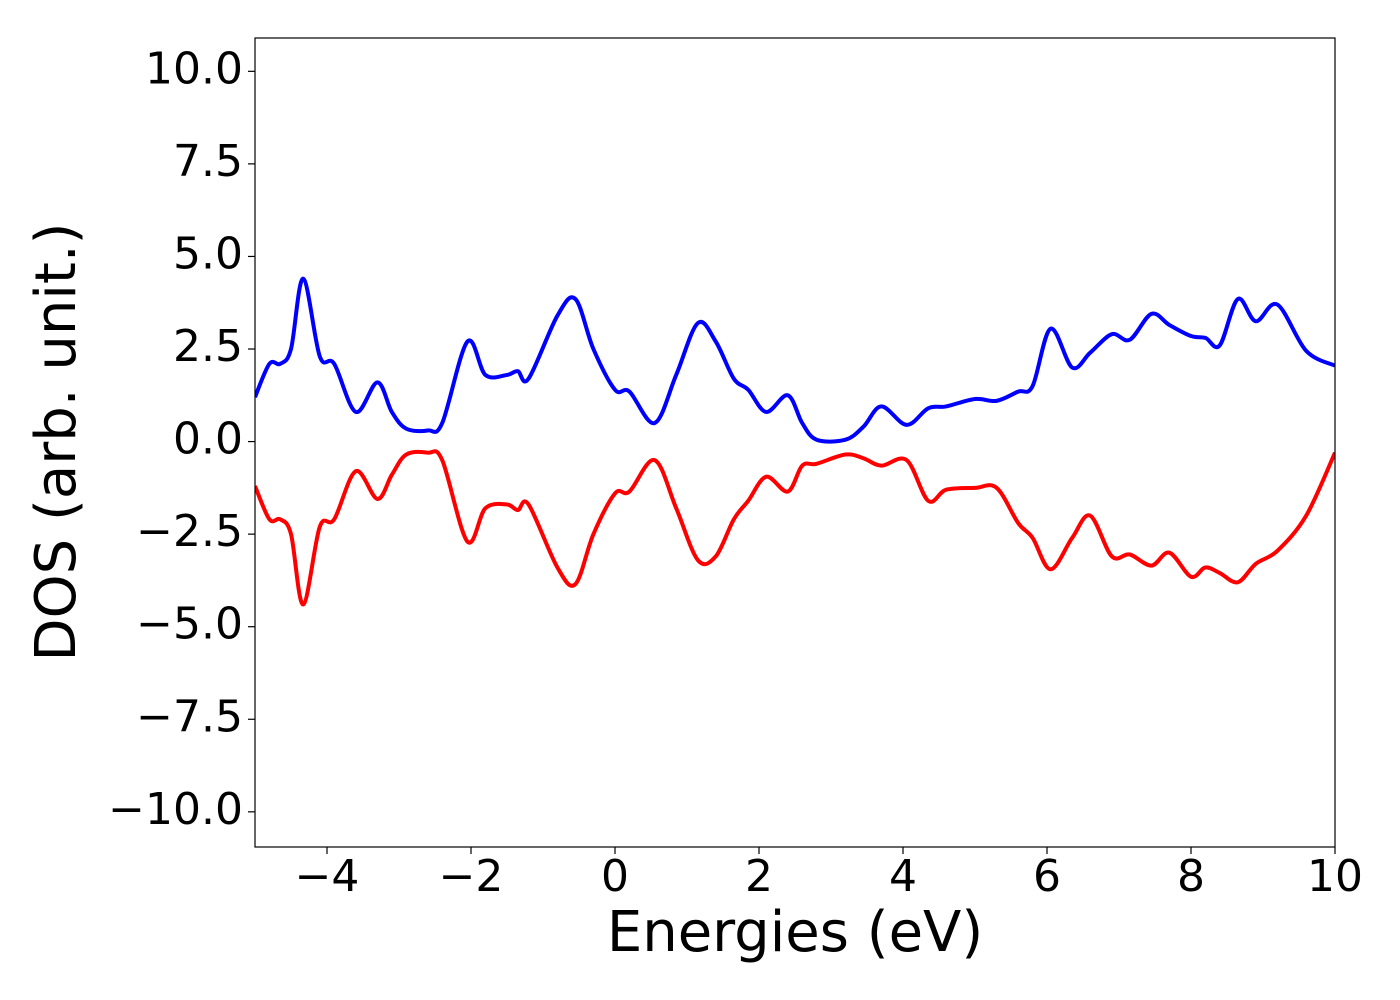 Image resolution: width=1400 pixels, height=1000 pixels. I want to click on y-axis-label: DOS (arb. unit.), so click(56, 441).